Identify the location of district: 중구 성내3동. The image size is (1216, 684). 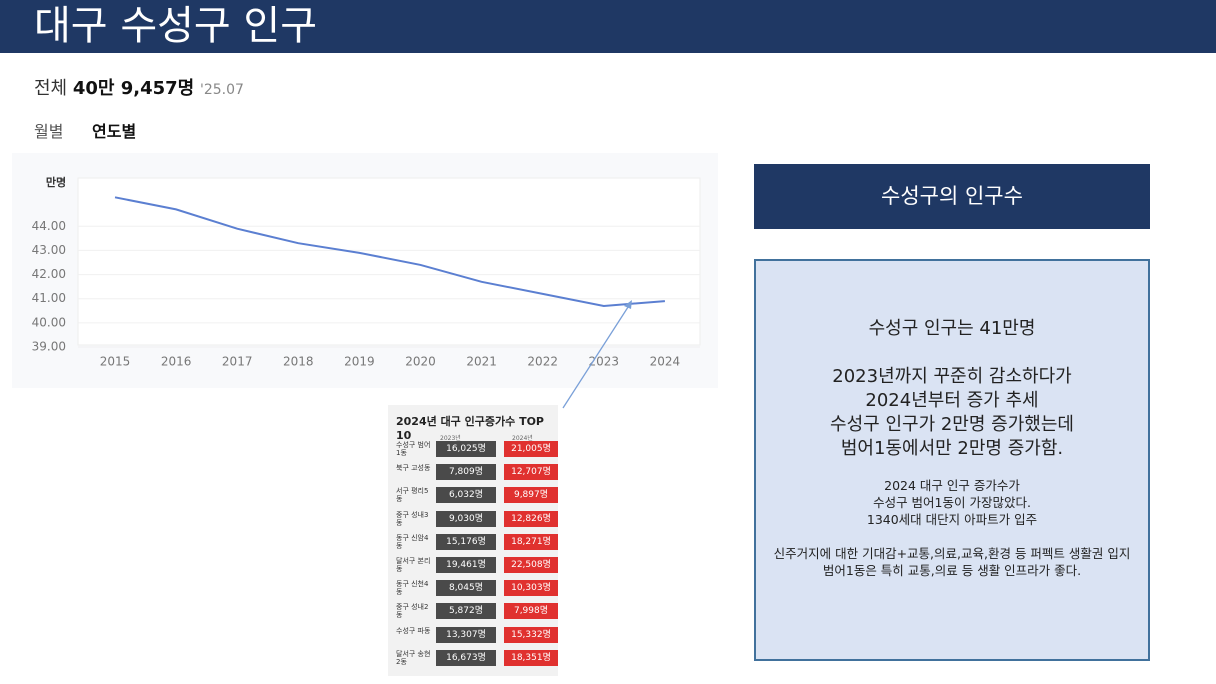
(412, 518).